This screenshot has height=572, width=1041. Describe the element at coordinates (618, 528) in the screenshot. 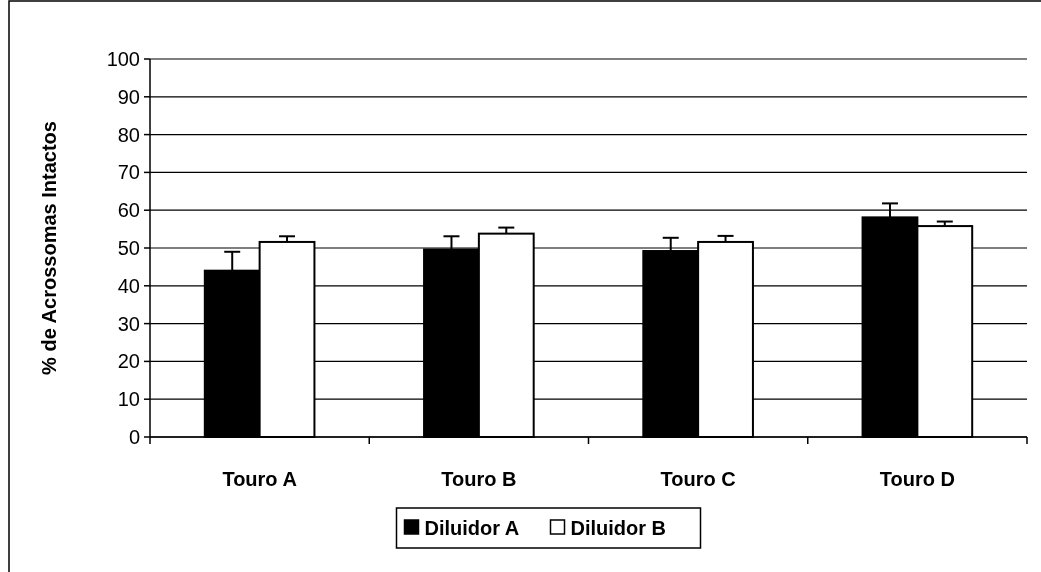

I see `legend-label: Diluidor B` at that location.